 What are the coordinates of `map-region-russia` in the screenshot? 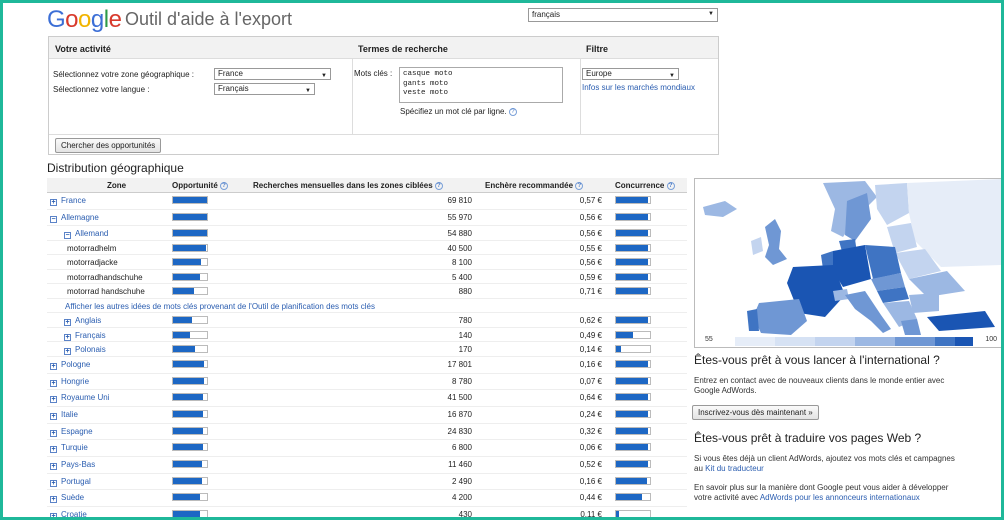 It's located at (954, 223).